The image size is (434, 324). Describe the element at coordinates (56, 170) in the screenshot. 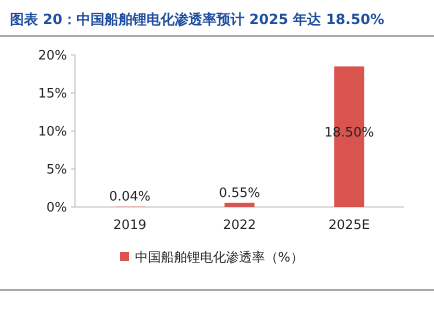

I see `y-tick-label: 5%` at that location.